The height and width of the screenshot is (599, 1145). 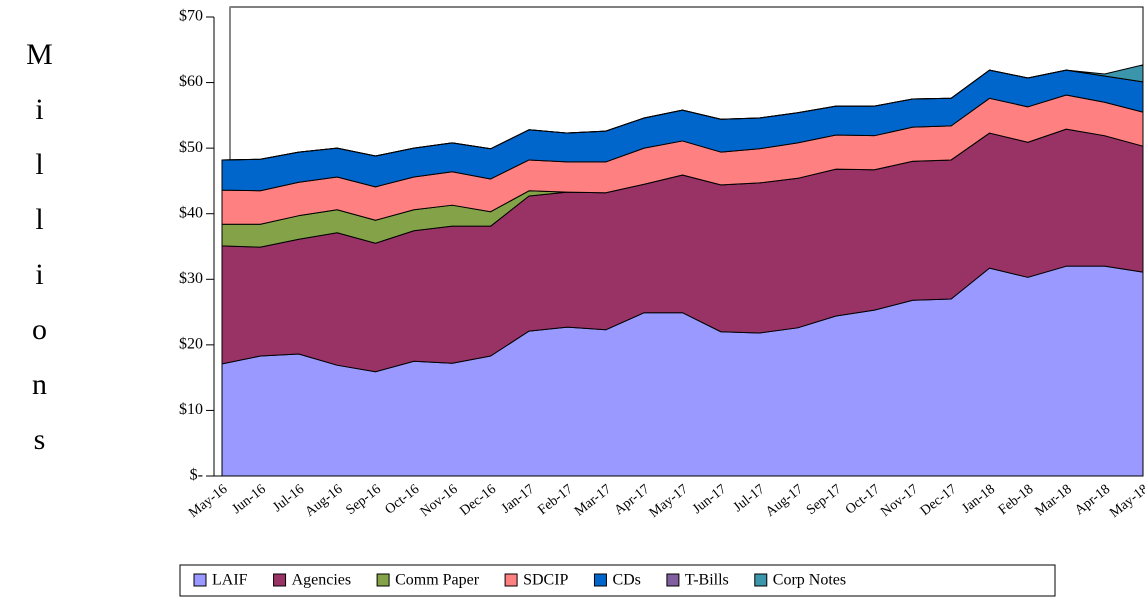 I want to click on x-tick-label: May-18, so click(x=1126, y=501).